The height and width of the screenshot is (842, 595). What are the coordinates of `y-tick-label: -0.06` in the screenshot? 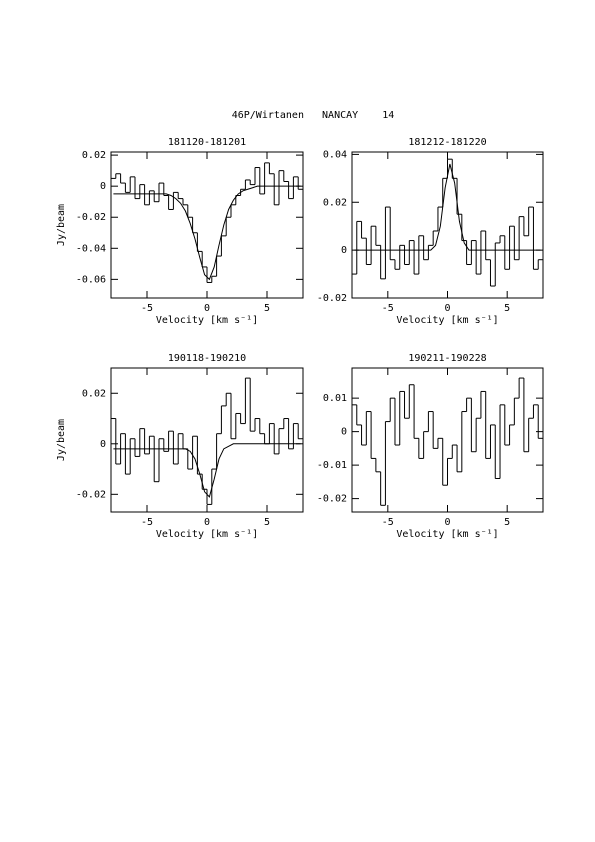 It's located at (91, 279).